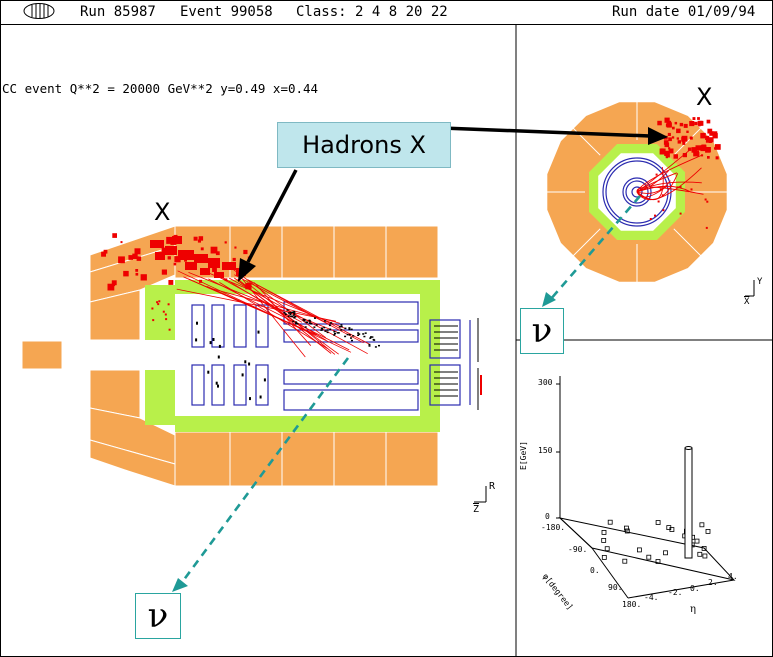  Describe the element at coordinates (448, 194) in the screenshot. I see `hadron-arrows` at that location.